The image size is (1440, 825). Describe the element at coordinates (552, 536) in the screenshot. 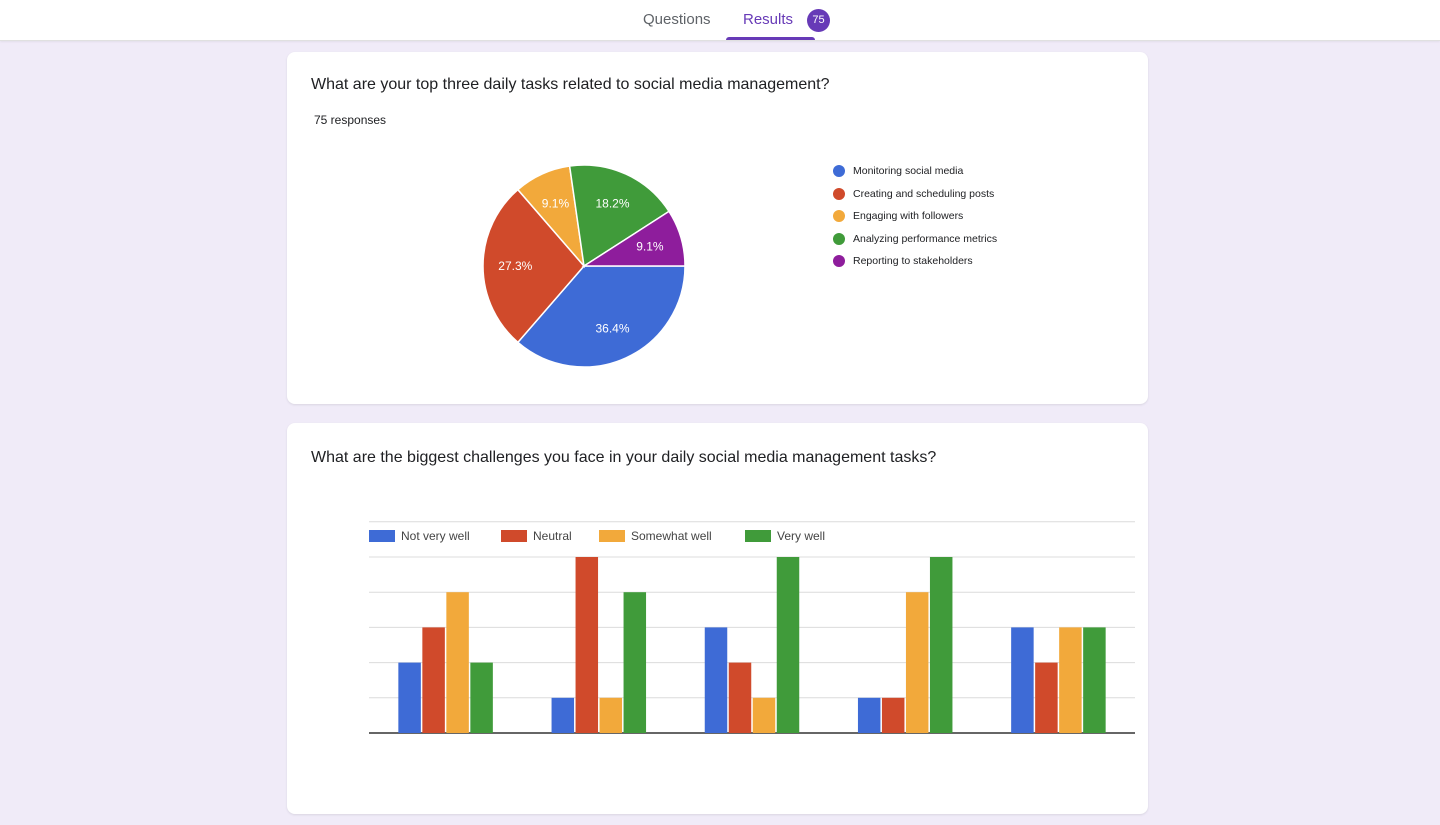

I see `bar-legend-label: Neutral` at that location.